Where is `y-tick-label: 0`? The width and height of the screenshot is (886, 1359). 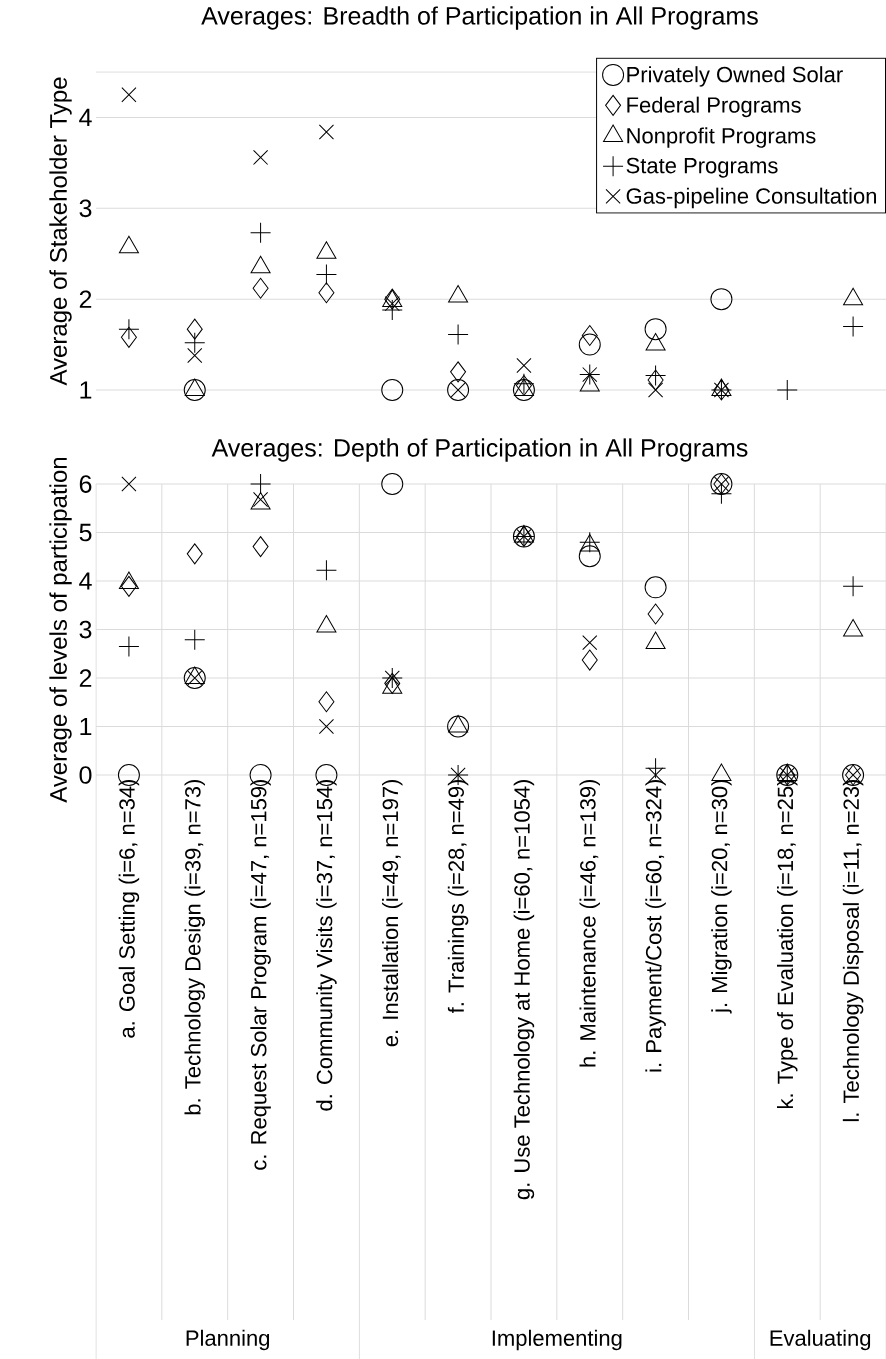 y-tick-label: 0 is located at coordinates (85, 775).